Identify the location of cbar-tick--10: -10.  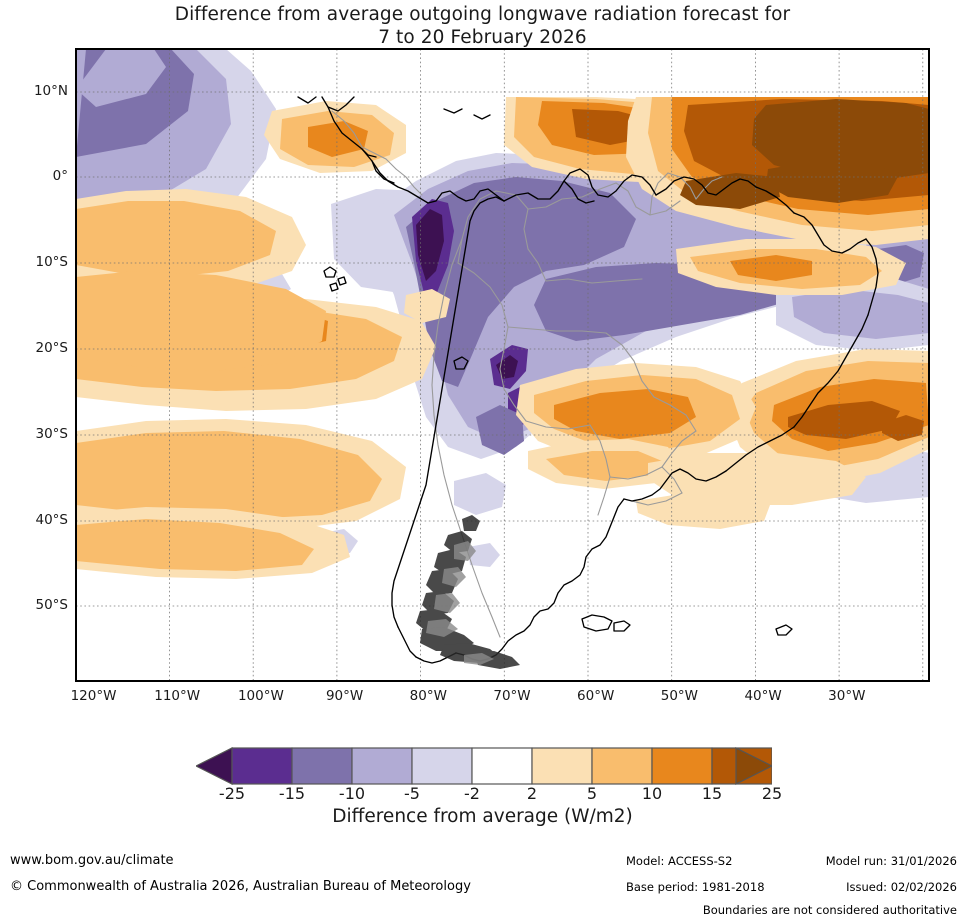
(352, 793).